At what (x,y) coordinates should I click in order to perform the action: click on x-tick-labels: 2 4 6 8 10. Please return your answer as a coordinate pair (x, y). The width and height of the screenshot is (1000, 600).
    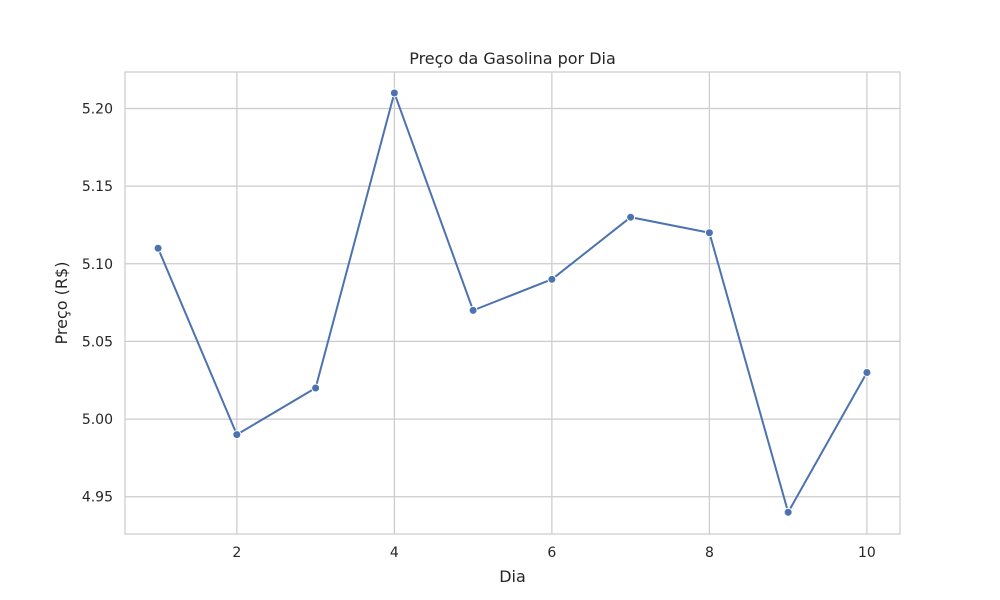
    Looking at the image, I should click on (553, 553).